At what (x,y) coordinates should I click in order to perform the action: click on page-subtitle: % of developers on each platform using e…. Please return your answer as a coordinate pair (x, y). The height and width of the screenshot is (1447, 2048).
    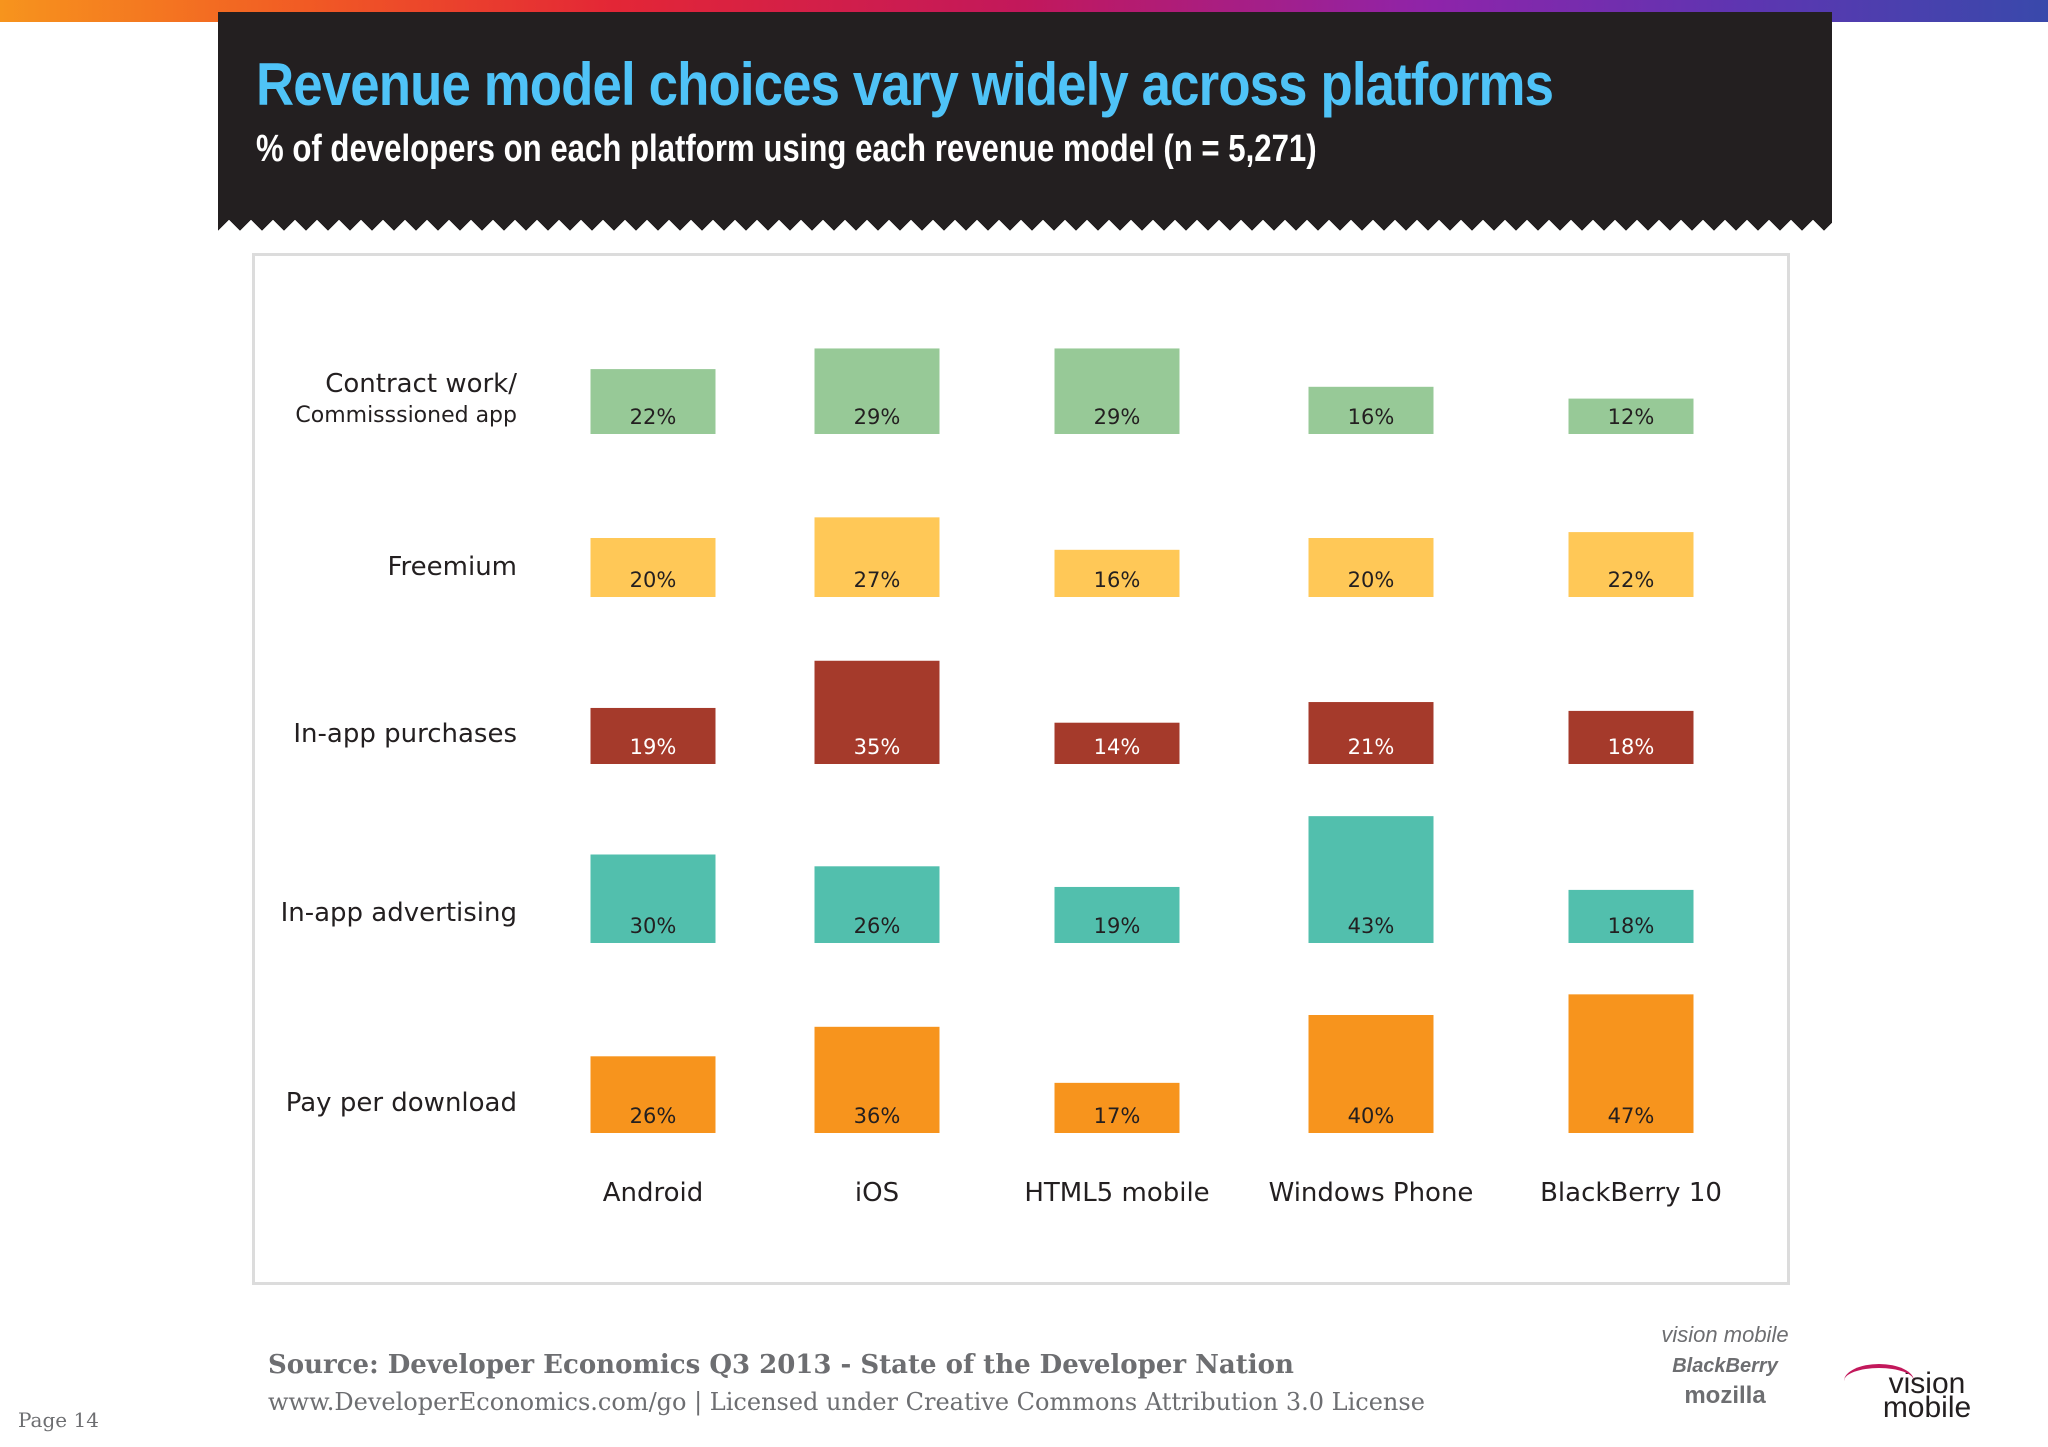
    Looking at the image, I should click on (786, 149).